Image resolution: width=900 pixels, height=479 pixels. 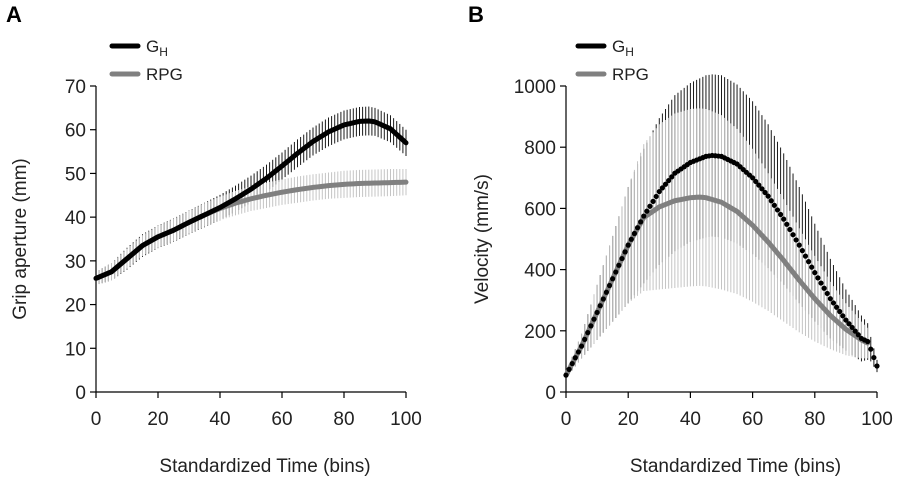 What do you see at coordinates (75, 262) in the screenshot?
I see `y-tick-label: 30` at bounding box center [75, 262].